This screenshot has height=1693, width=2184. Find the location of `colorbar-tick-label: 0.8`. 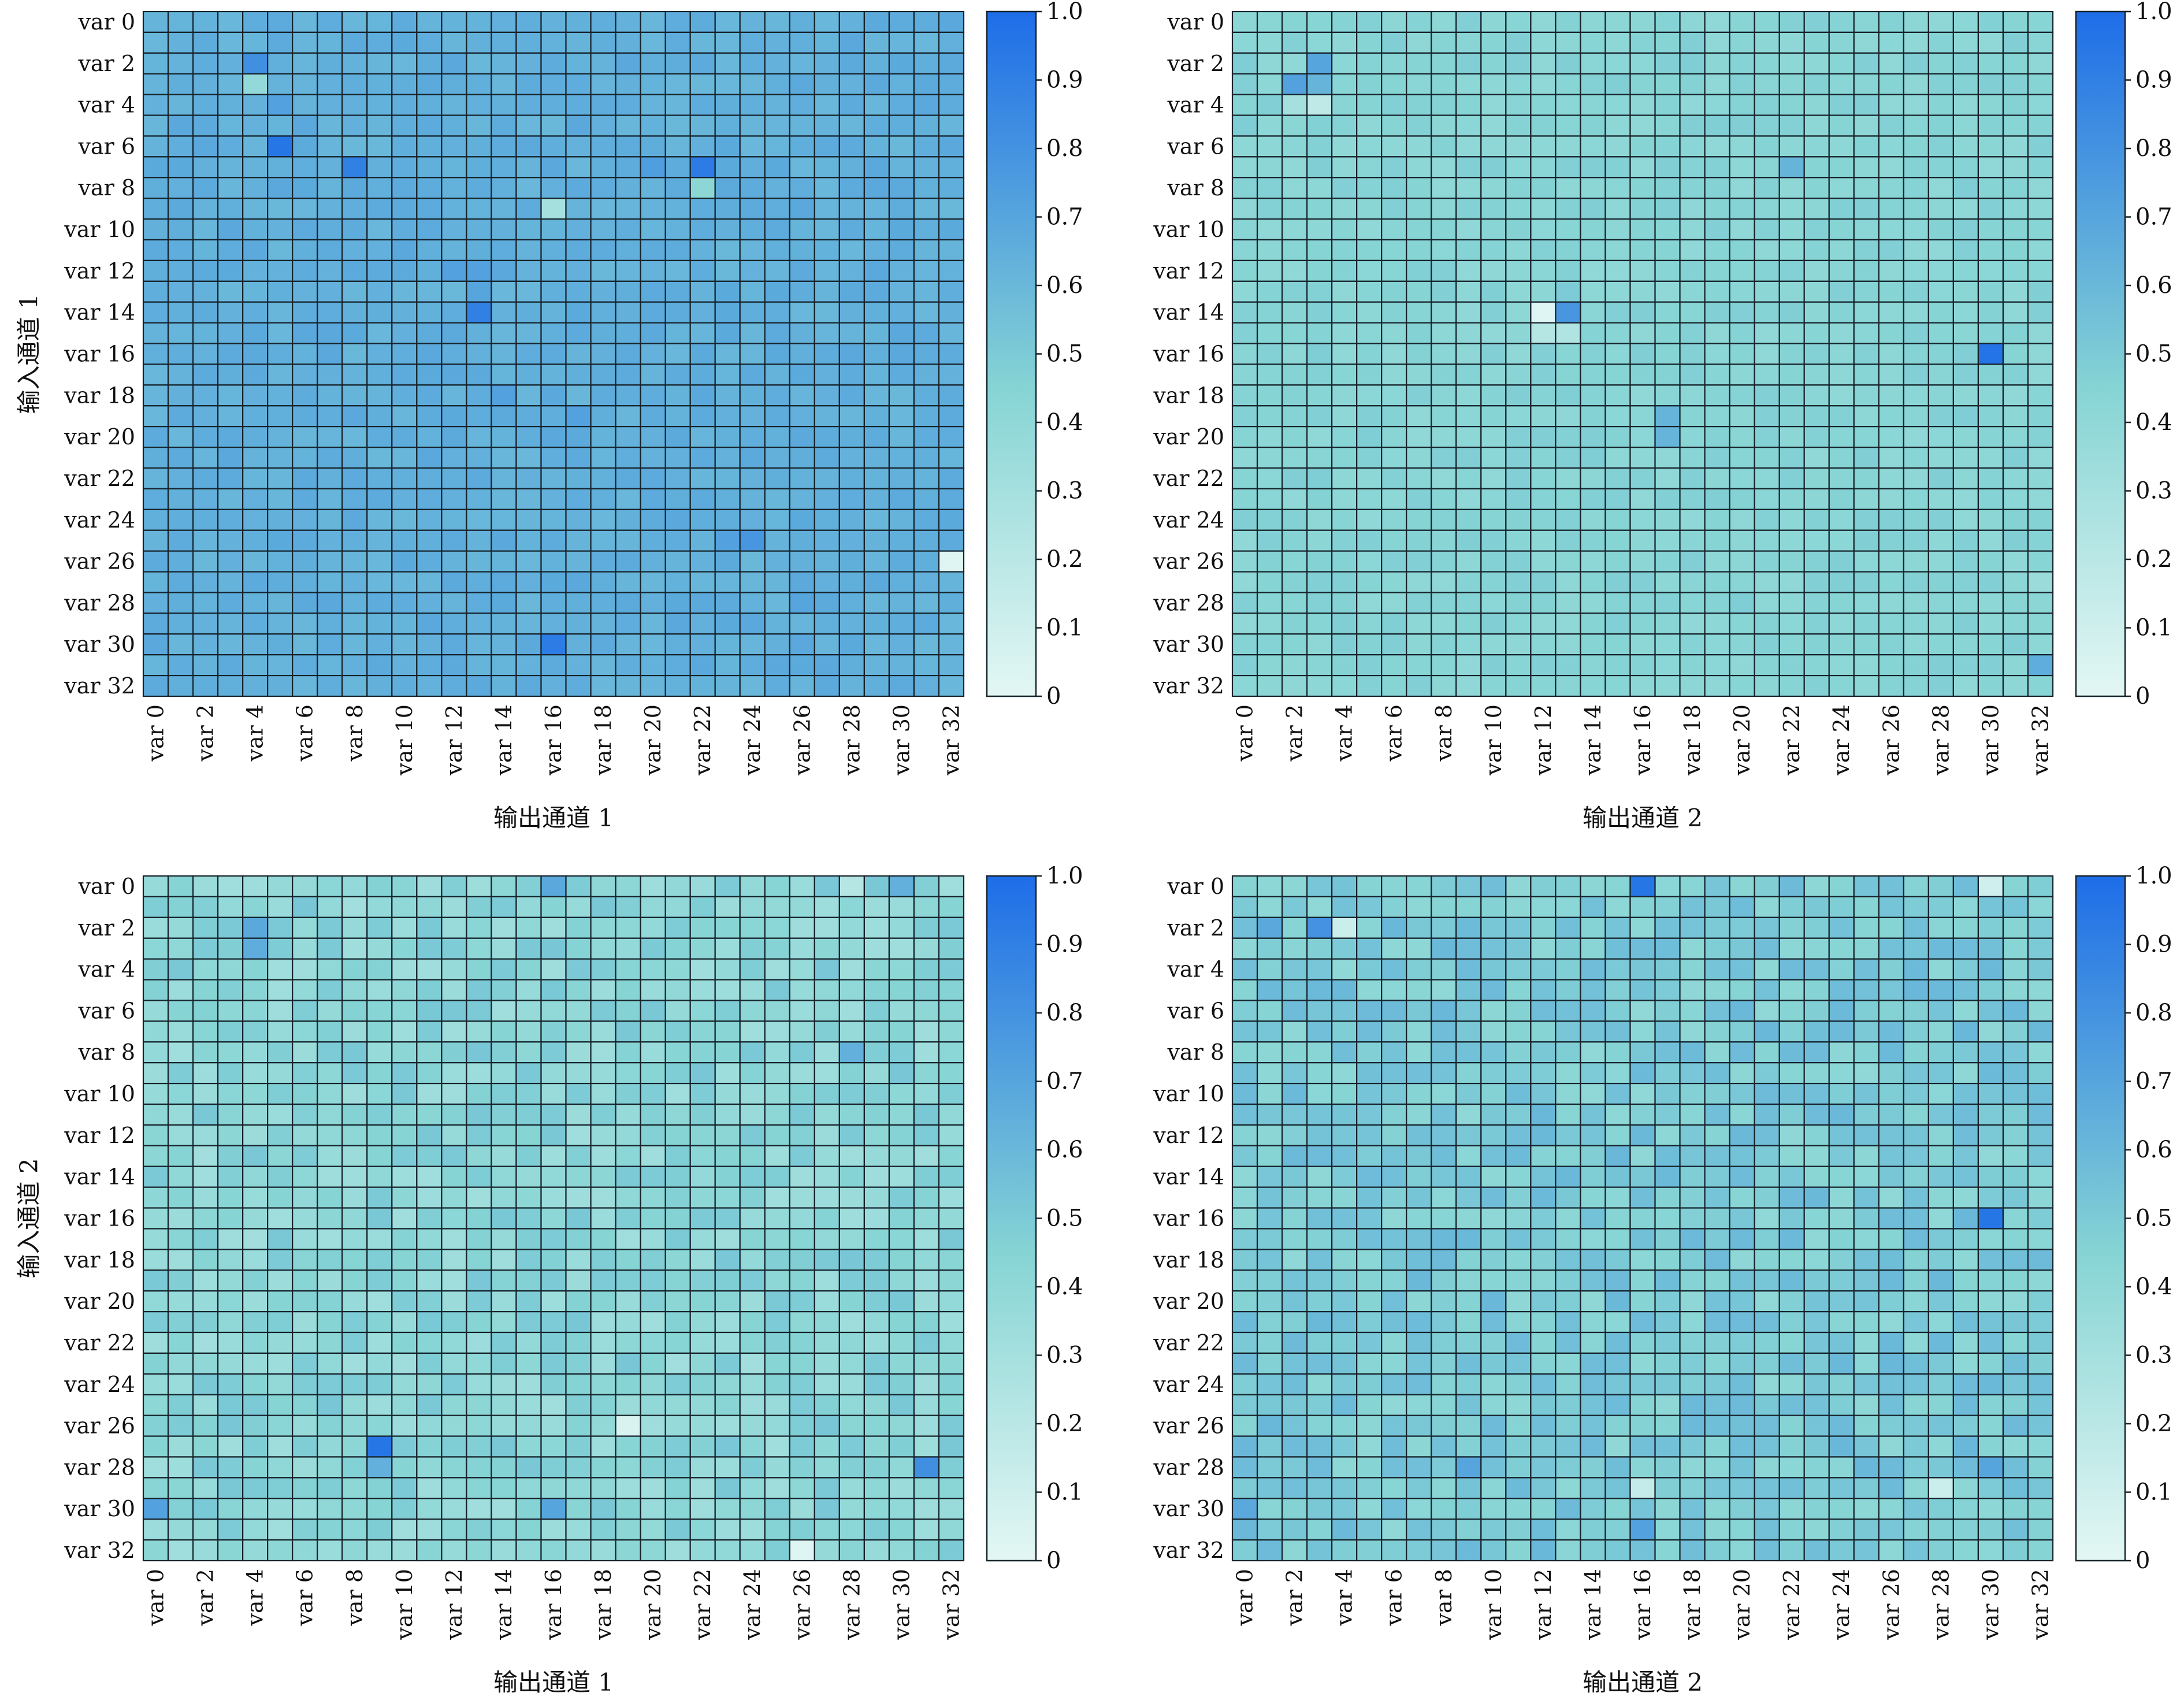

colorbar-tick-label: 0.8 is located at coordinates (1064, 1013).